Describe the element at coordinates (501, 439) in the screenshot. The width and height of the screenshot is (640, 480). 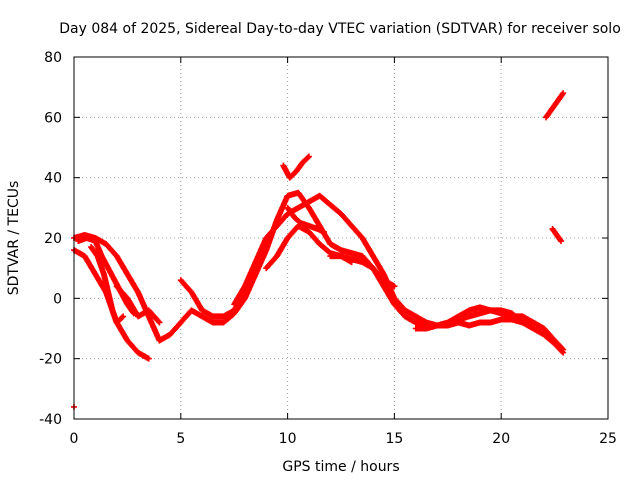
I see `x-tick-label: 20` at that location.